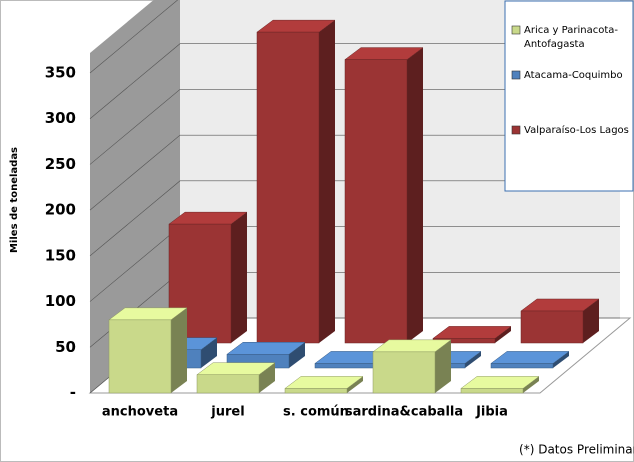 The height and width of the screenshot is (462, 634). What do you see at coordinates (316, 412) in the screenshot?
I see `x-tick-label: s. común` at bounding box center [316, 412].